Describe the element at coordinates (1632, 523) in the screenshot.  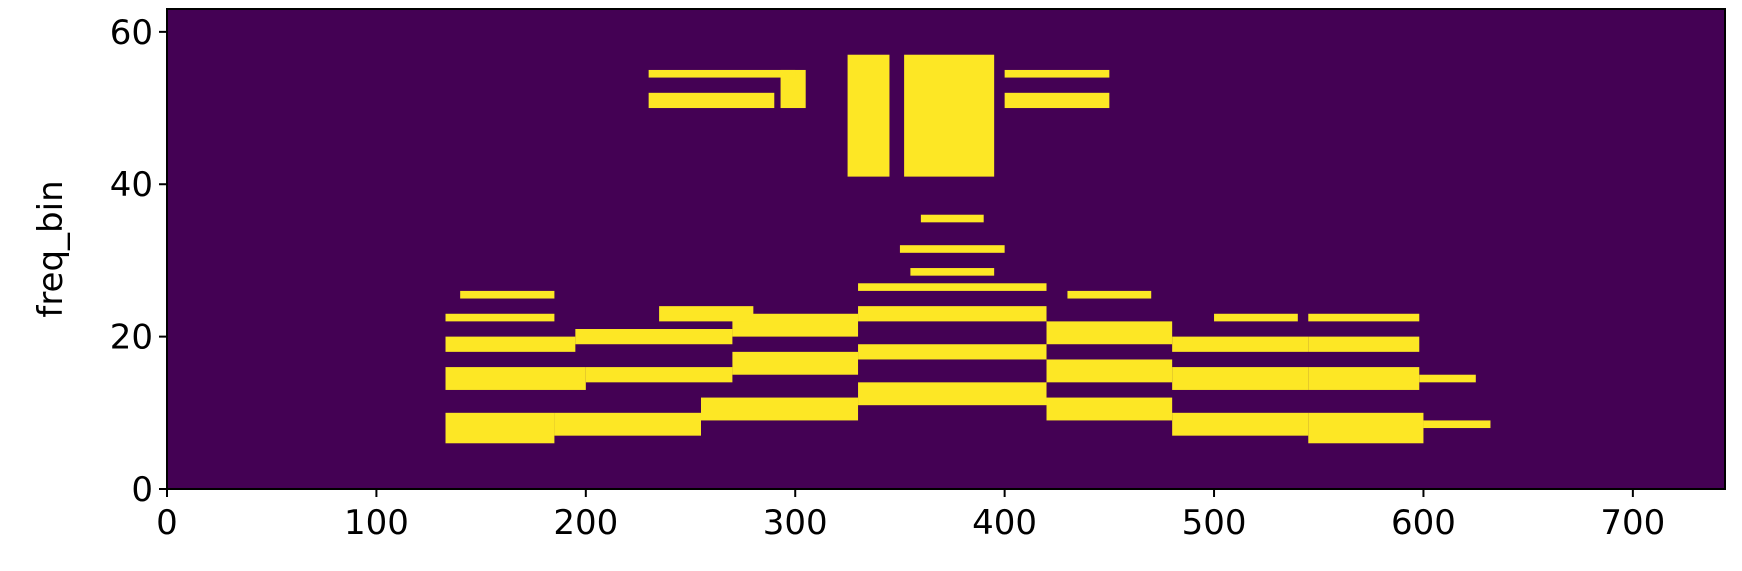
I see `x-tick-label: 700` at that location.